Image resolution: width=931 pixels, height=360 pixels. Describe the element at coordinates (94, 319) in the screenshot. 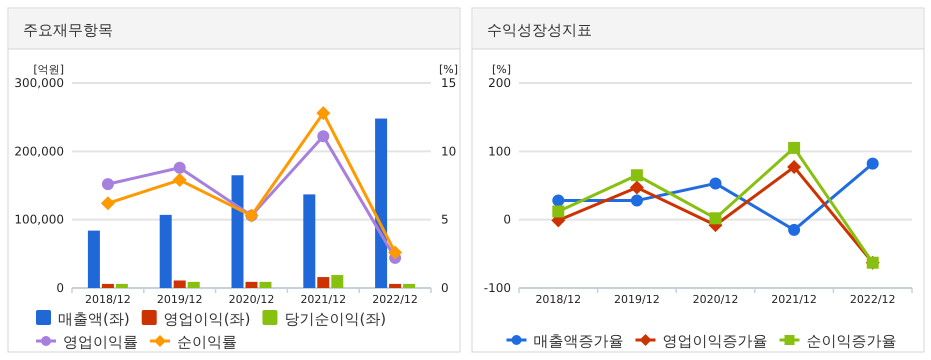

I see `legend-label: 매출액(좌)` at that location.